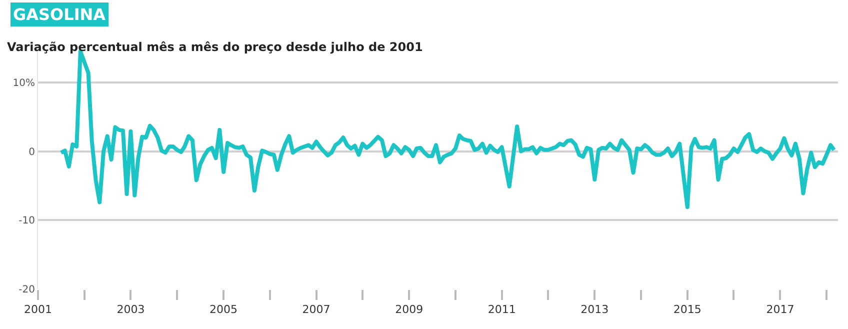 The image size is (848, 329). What do you see at coordinates (26, 221) in the screenshot?
I see `y-tick-label: -10` at bounding box center [26, 221].